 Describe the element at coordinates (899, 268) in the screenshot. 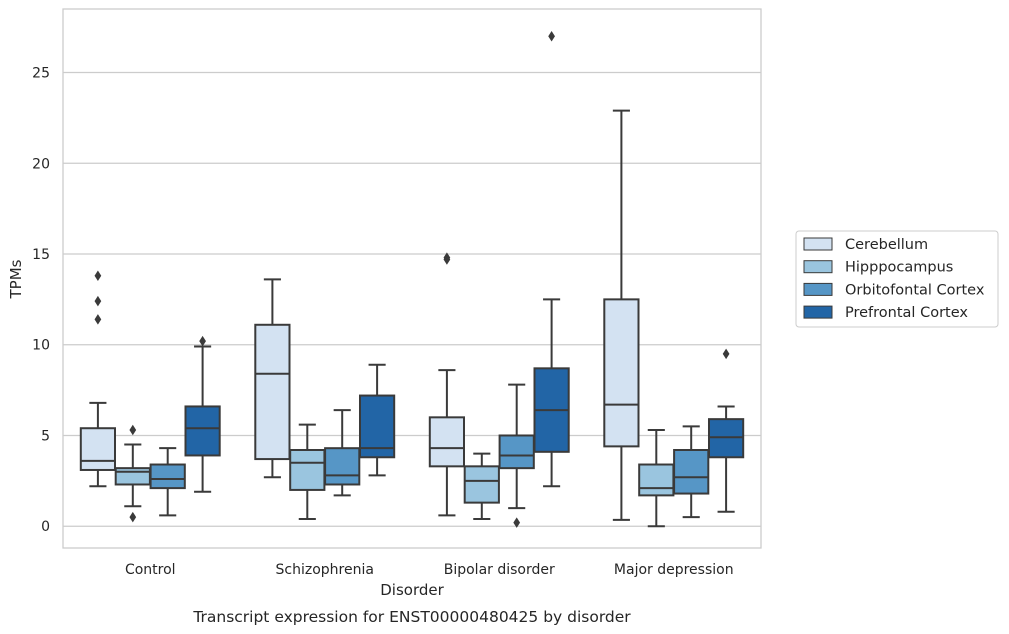

I see `legend-label: Hipppocampus` at that location.